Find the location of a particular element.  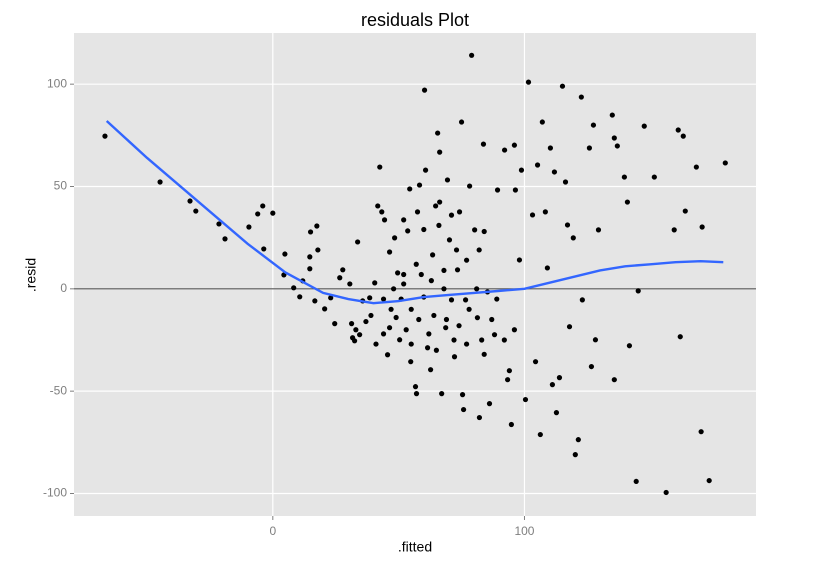

y-tick-label: 100 is located at coordinates (57, 83).